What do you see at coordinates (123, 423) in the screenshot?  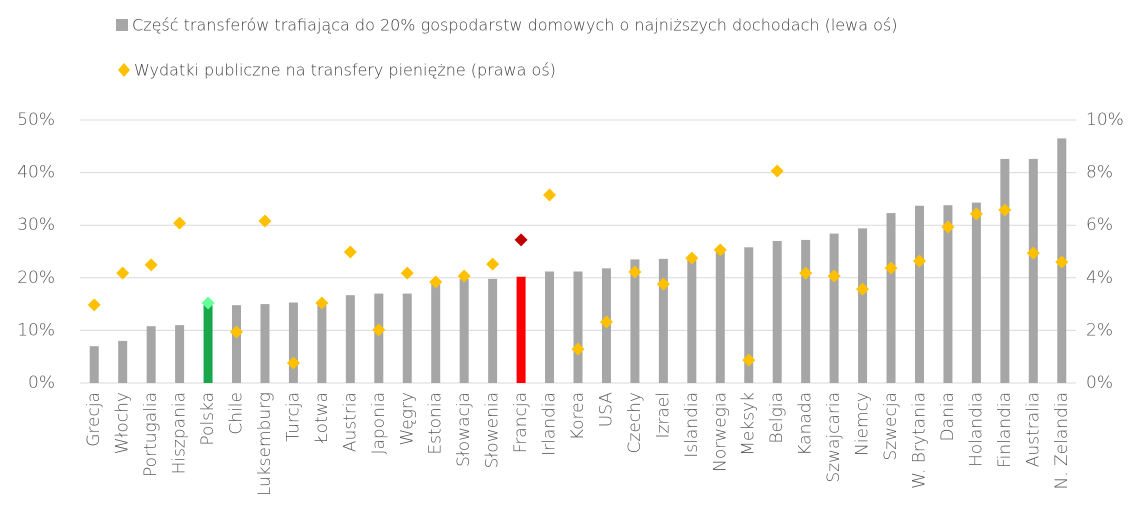 I see `x-tick-label: Włochy` at bounding box center [123, 423].